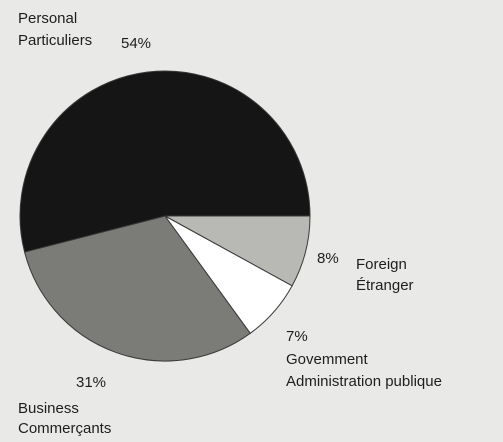 Image resolution: width=503 pixels, height=442 pixels. What do you see at coordinates (48, 408) in the screenshot?
I see `label-business-en: Business` at bounding box center [48, 408].